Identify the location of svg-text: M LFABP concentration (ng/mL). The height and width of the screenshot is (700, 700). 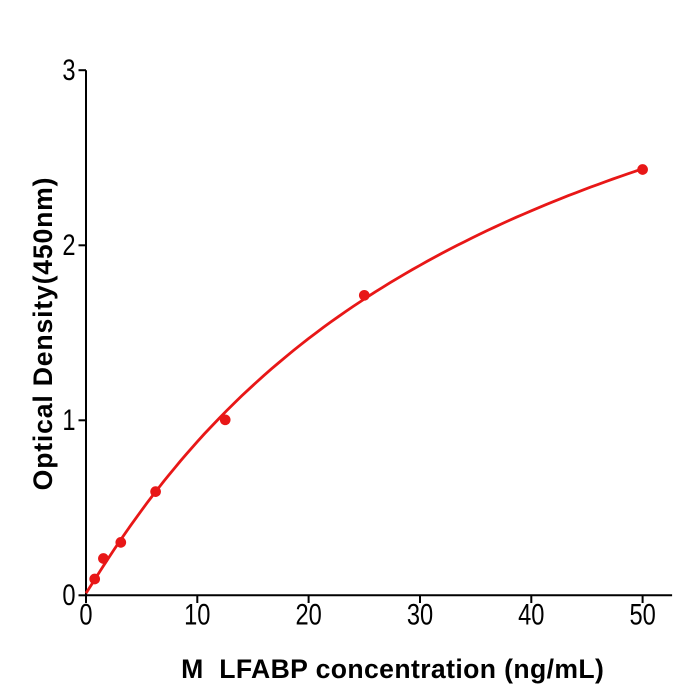
(392, 669).